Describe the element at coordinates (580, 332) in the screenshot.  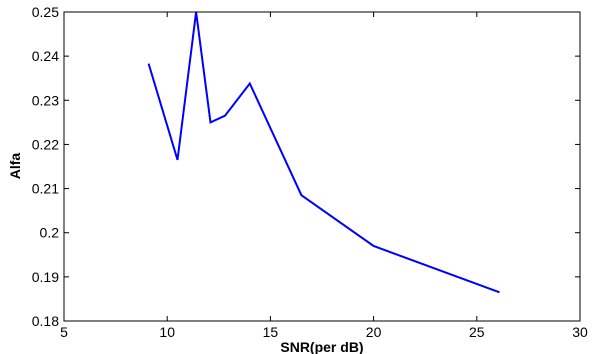
I see `x-tick-label: 30` at that location.